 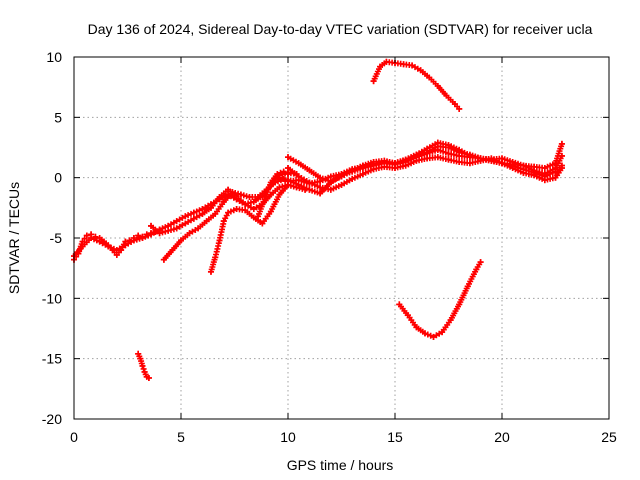 What do you see at coordinates (340, 465) in the screenshot?
I see `x-axis-title: GPS time / hours` at bounding box center [340, 465].